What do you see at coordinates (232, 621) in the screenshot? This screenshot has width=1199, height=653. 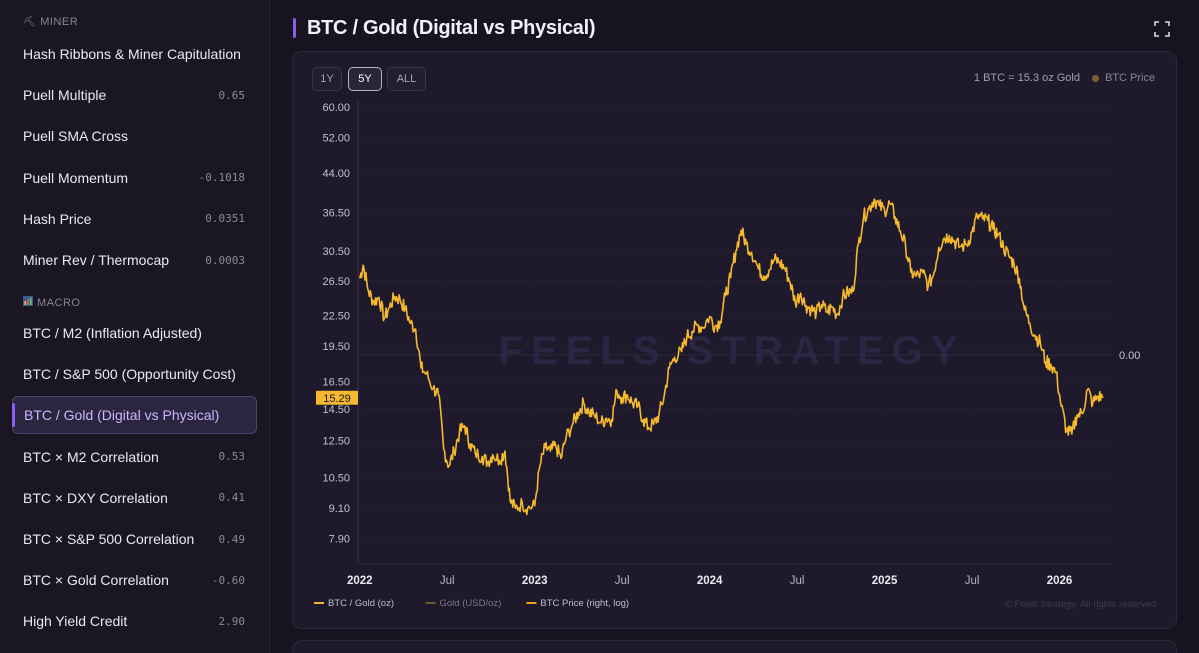 I see `sidebar-item-value: 2.90` at bounding box center [232, 621].